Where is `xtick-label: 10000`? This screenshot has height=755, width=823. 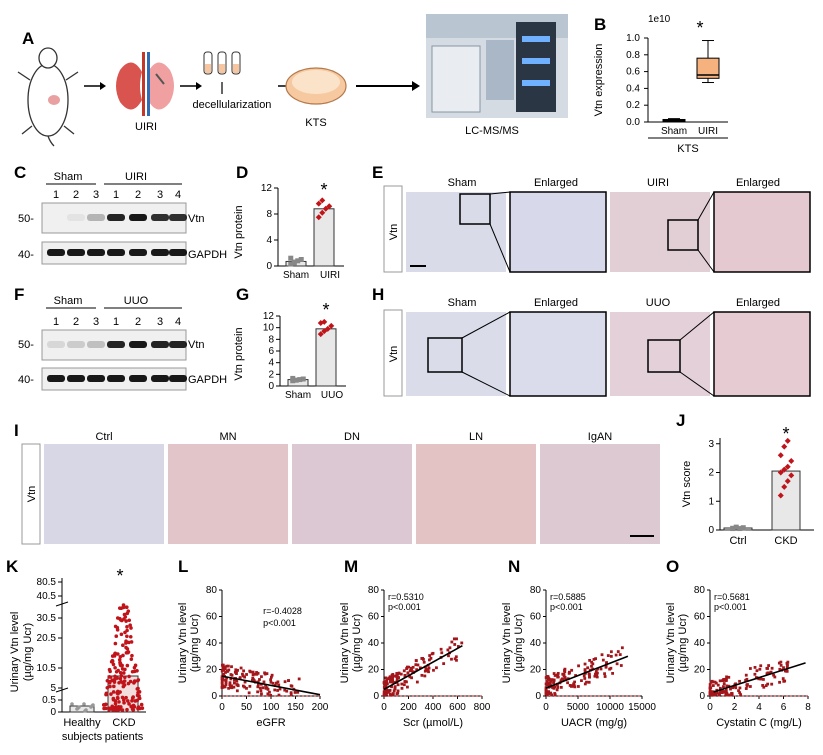 xtick-label: 10000 is located at coordinates (610, 707).